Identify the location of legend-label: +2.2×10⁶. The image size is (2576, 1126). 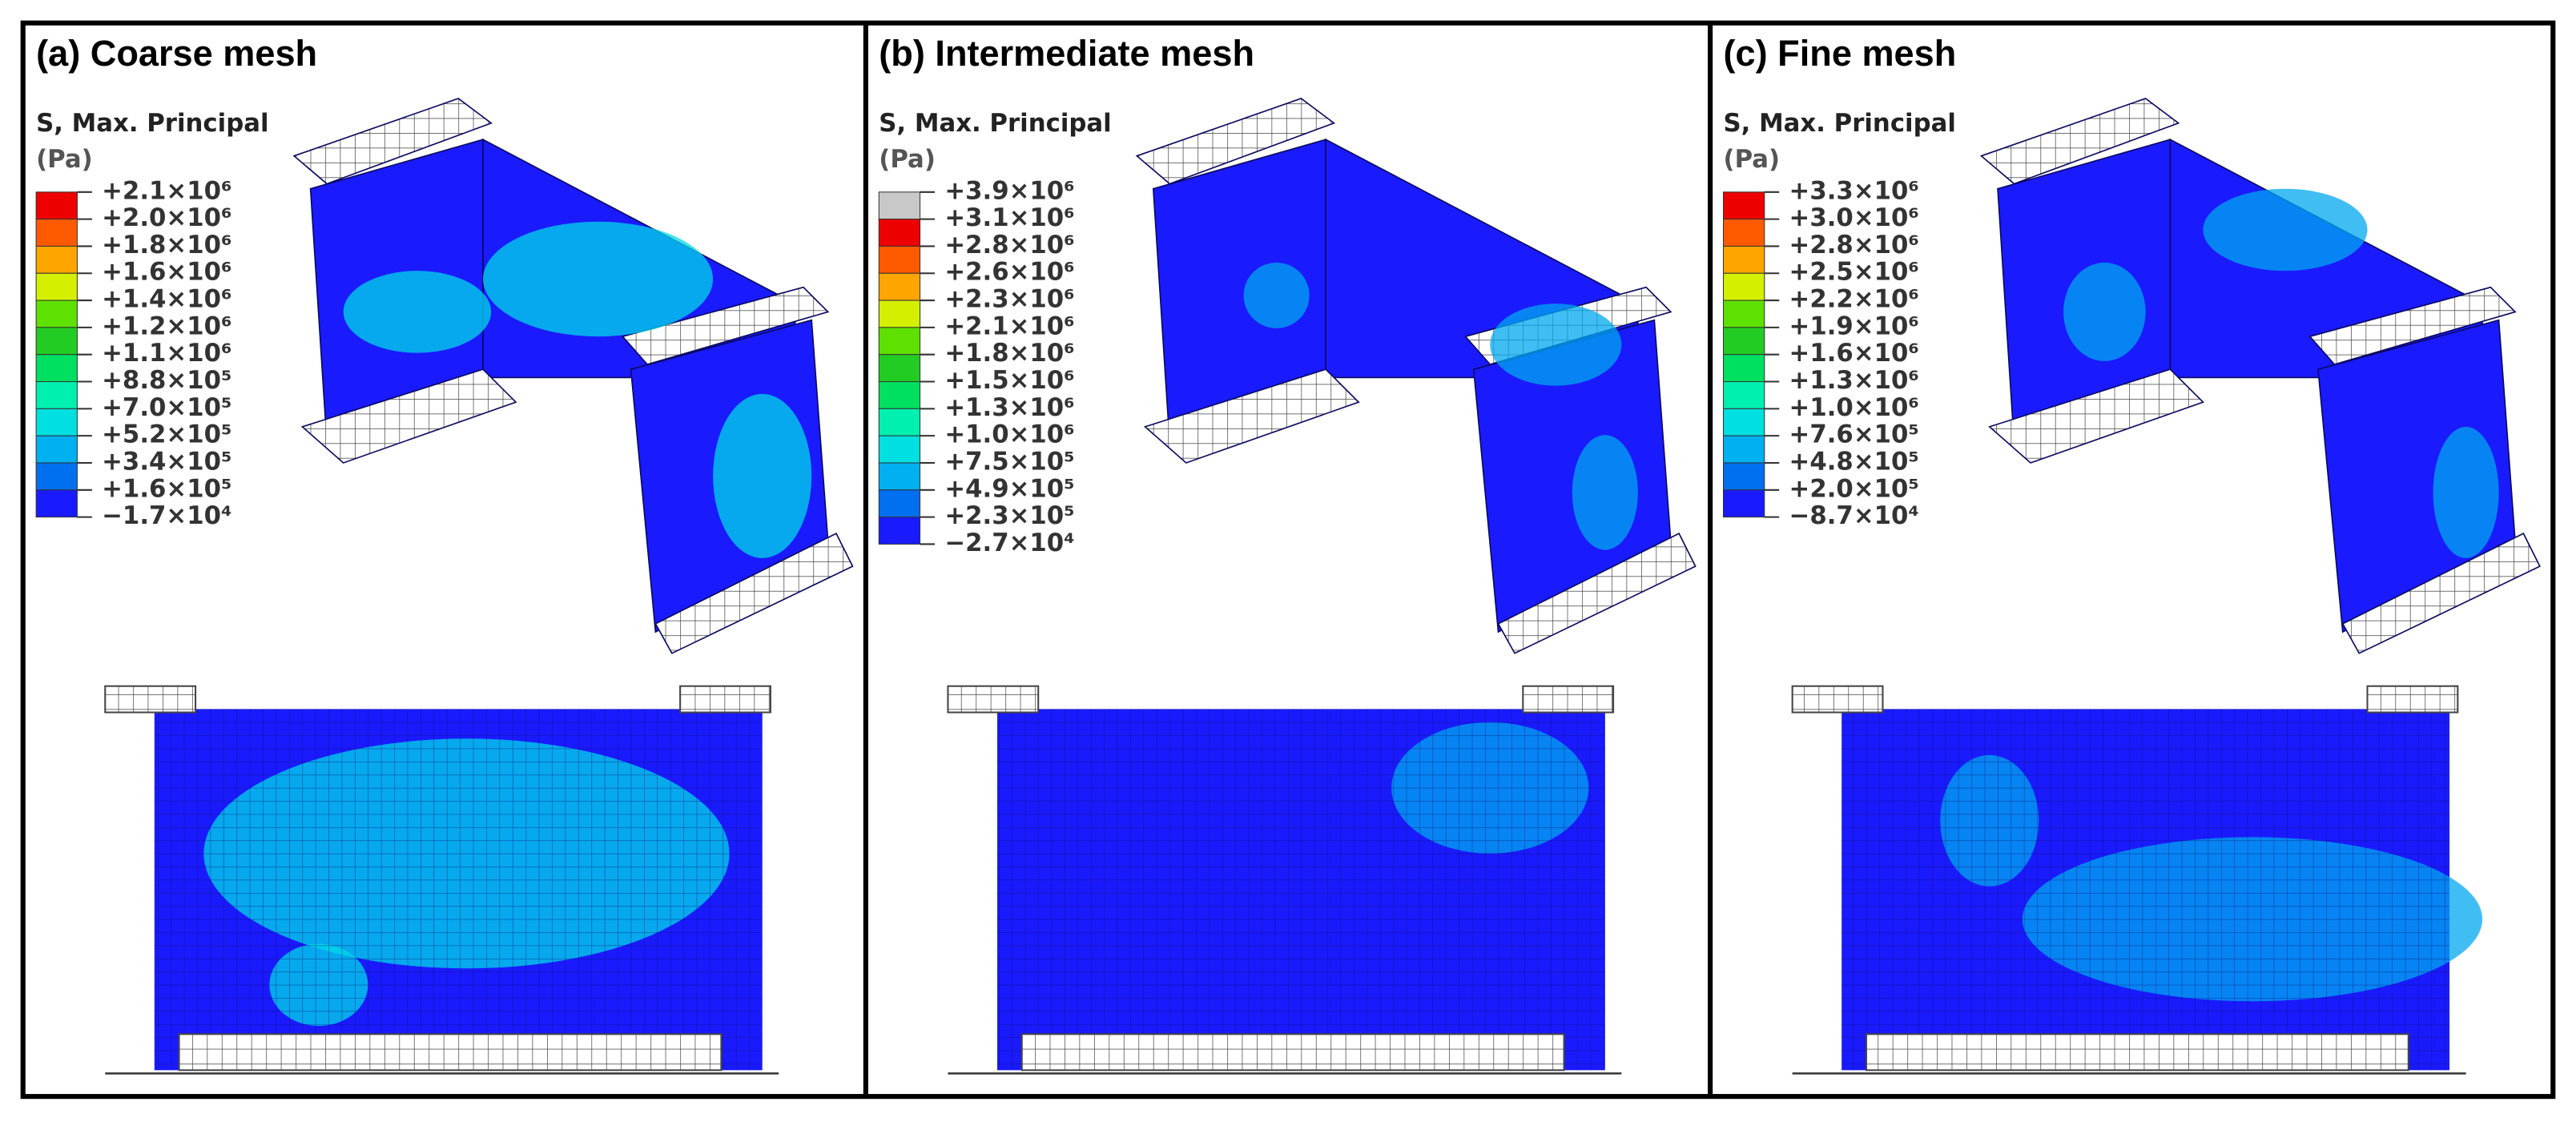
(1854, 299).